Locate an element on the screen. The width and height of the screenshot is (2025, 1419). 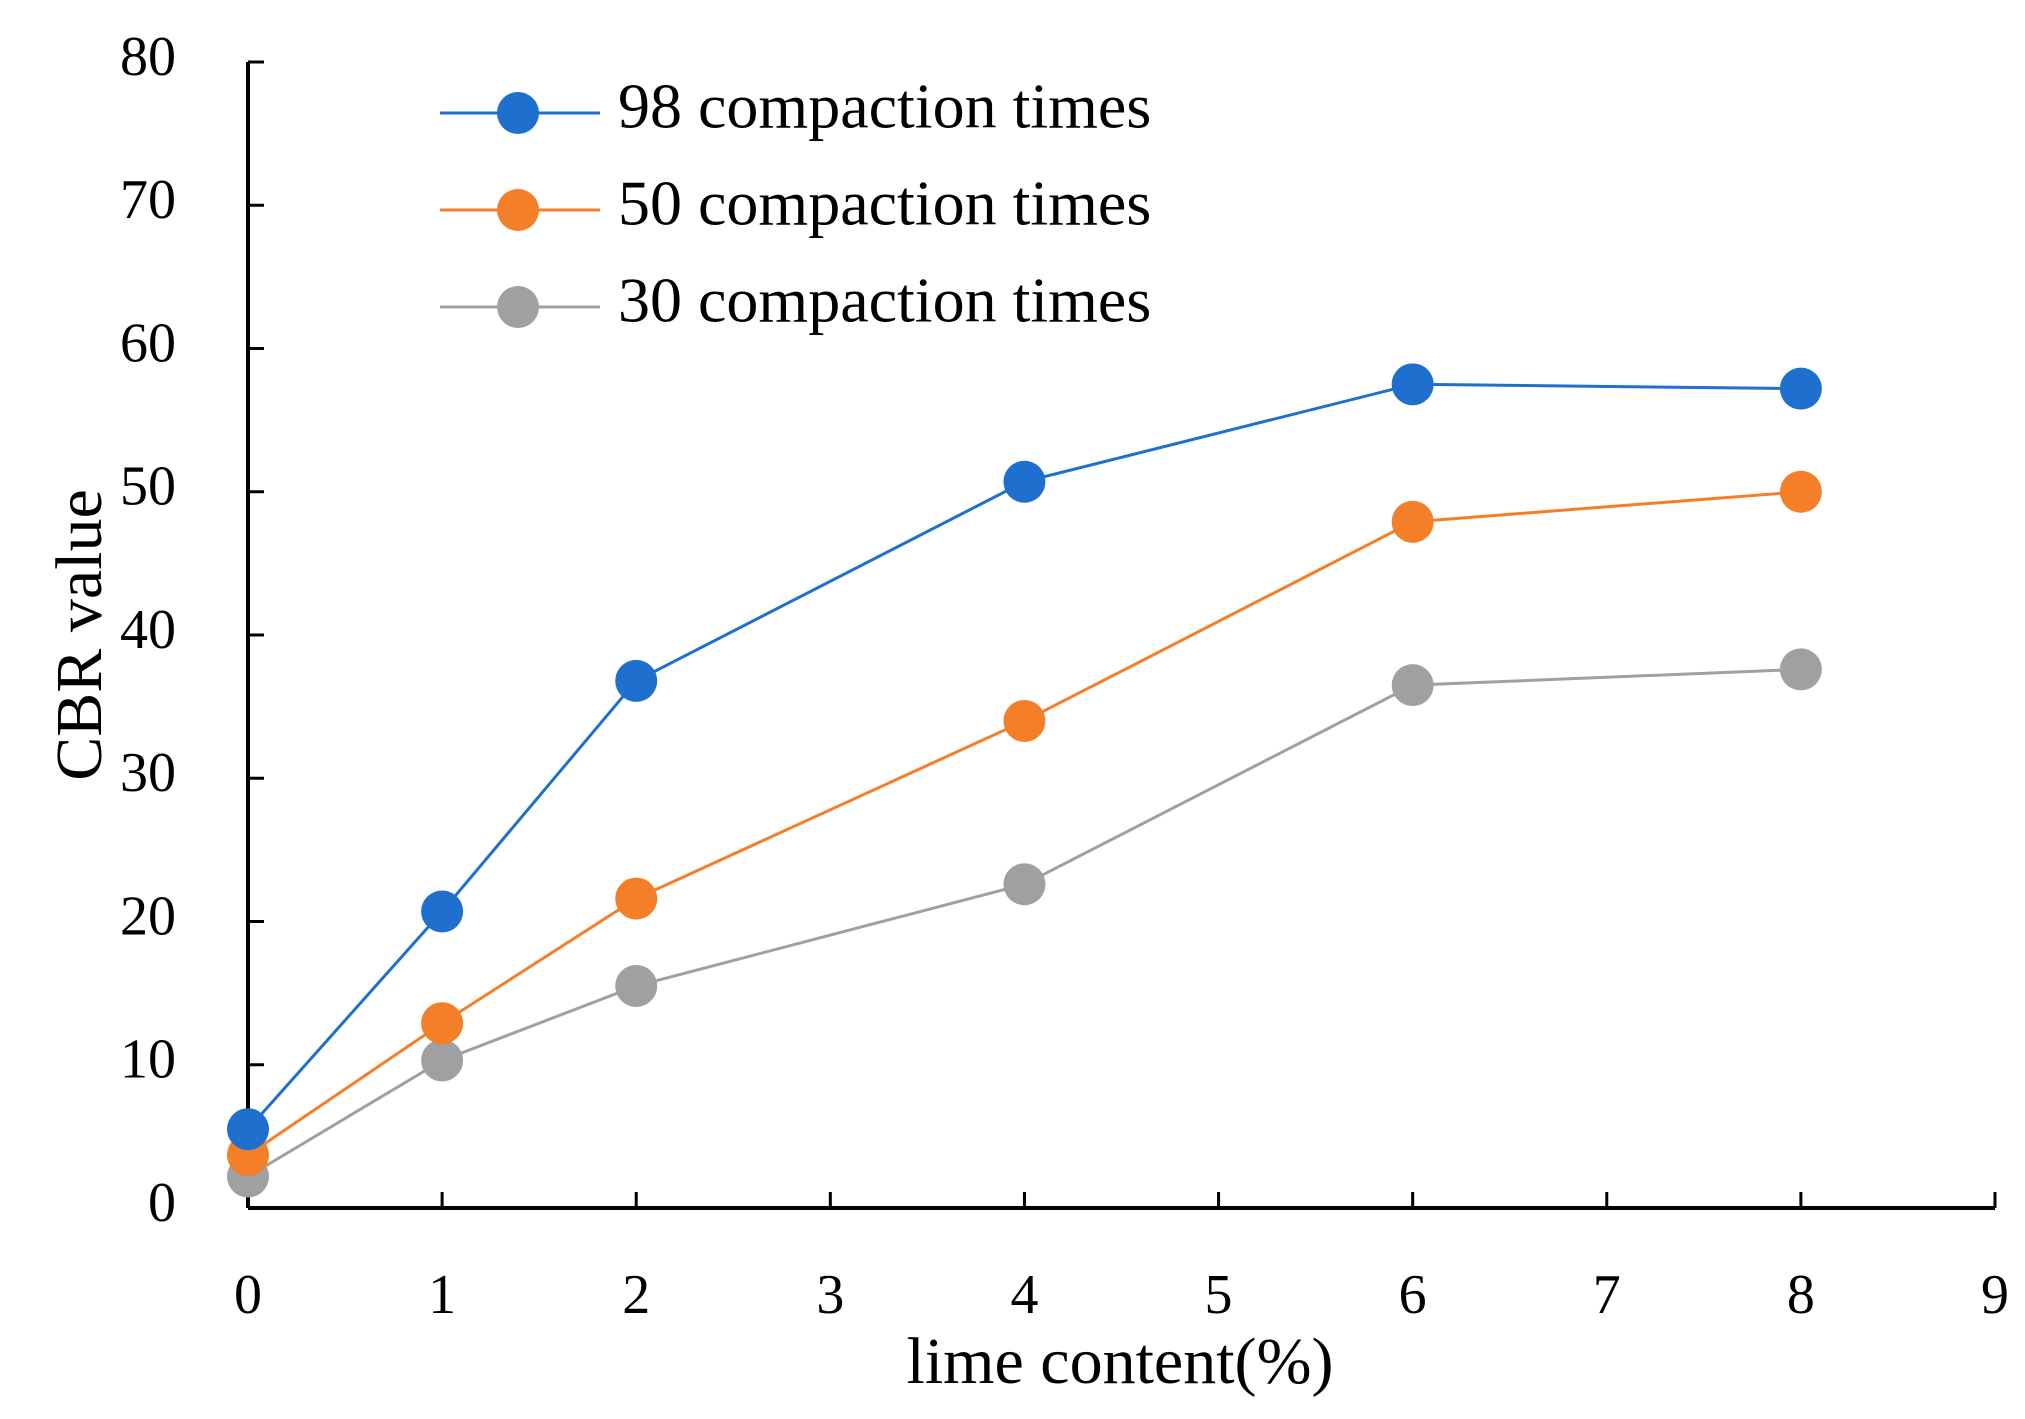
x-tick-label: 5 is located at coordinates (1219, 1295).